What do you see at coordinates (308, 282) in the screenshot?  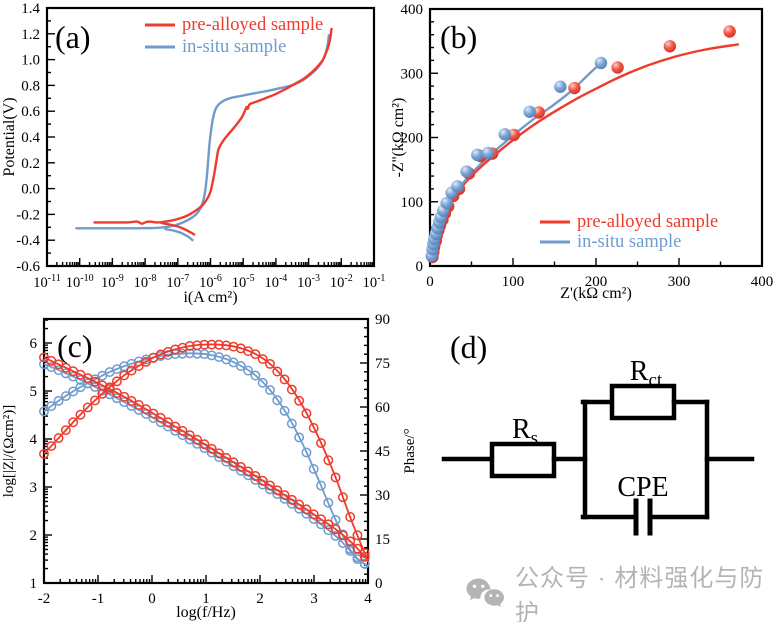 I see `x-tick-label: 10⁻³` at bounding box center [308, 282].